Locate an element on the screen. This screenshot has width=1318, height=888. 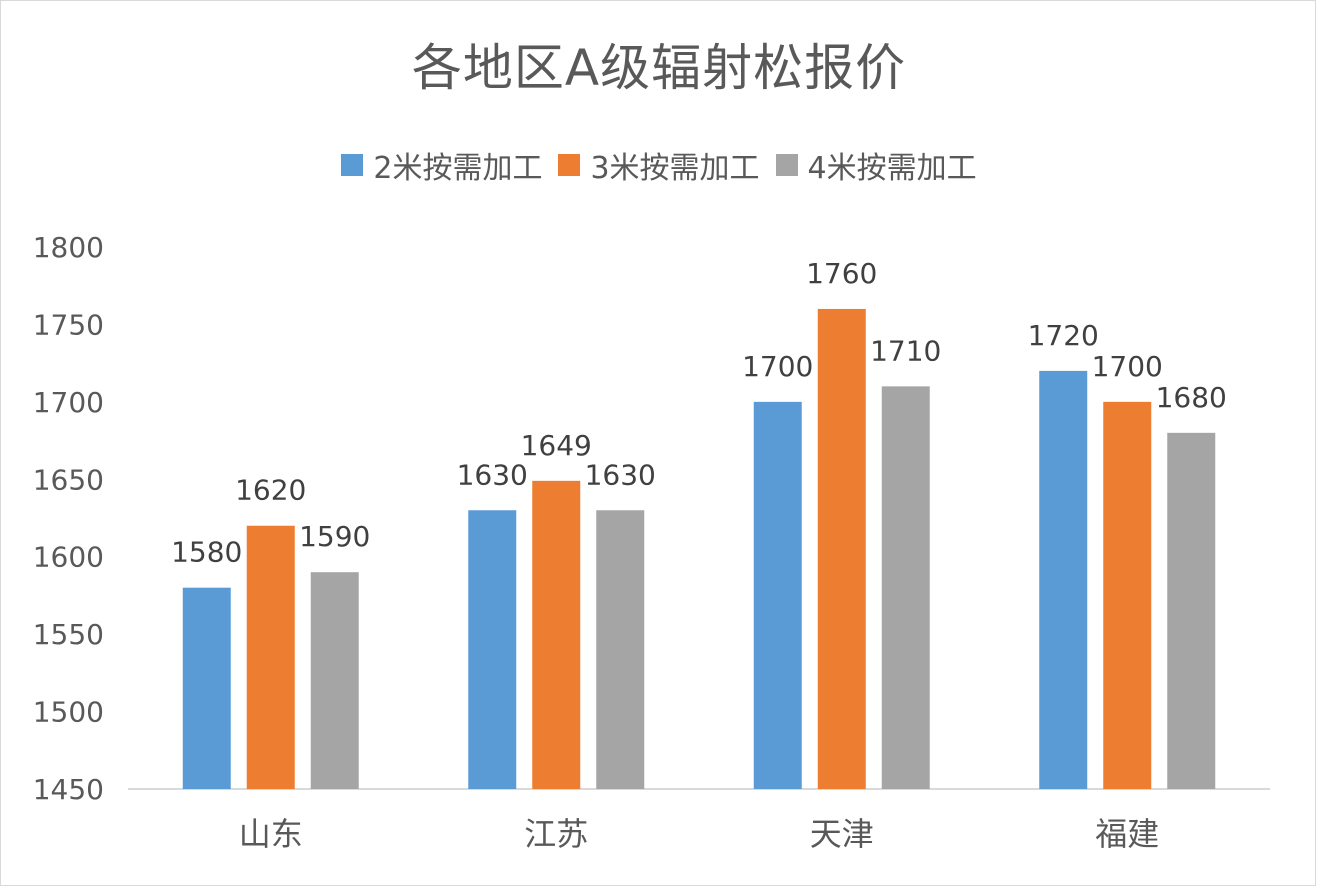
data-label: 1720 is located at coordinates (1063, 335).